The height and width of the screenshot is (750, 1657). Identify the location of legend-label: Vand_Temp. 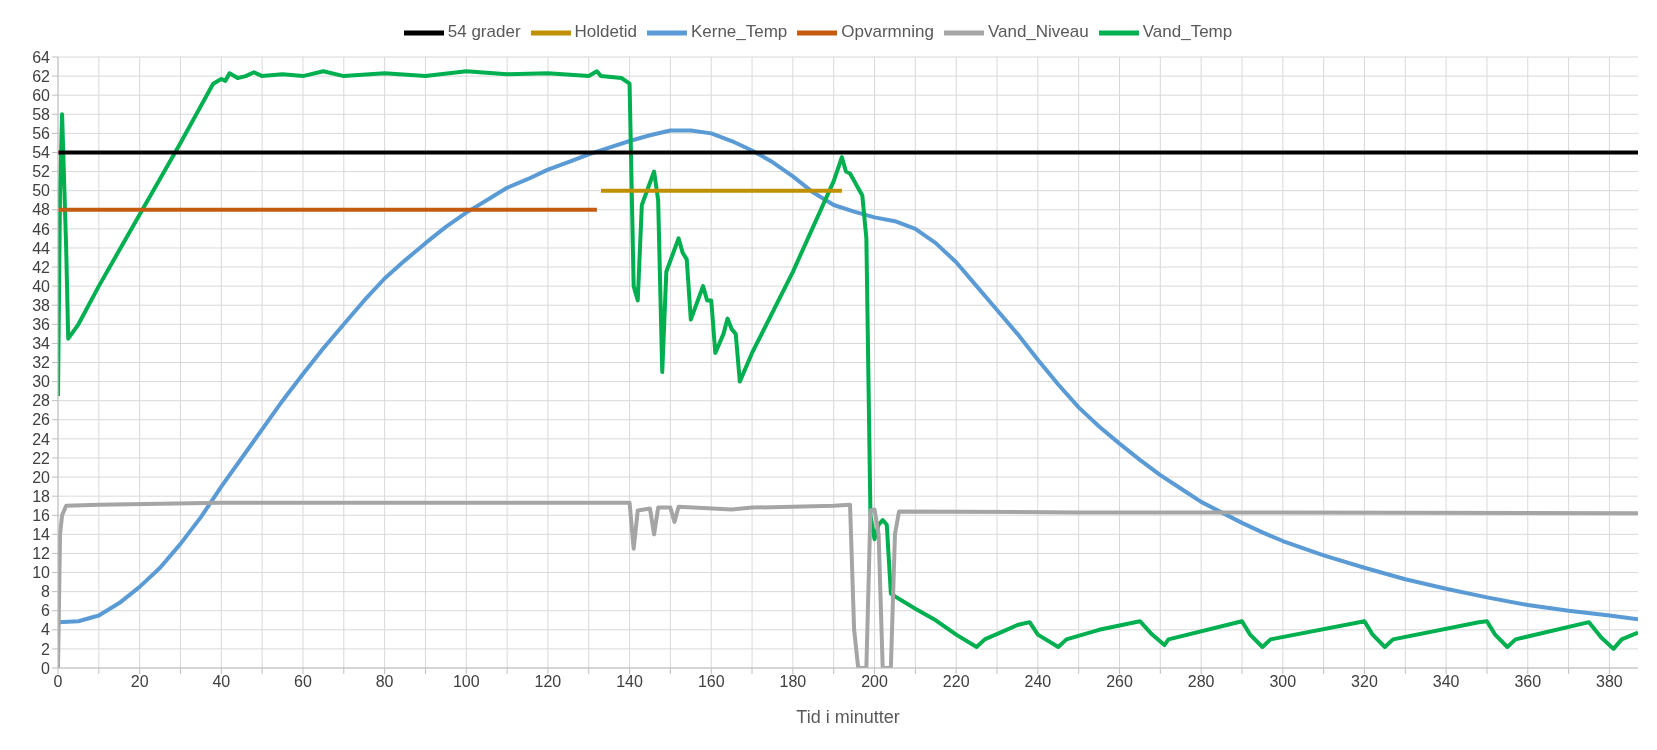
(1187, 32).